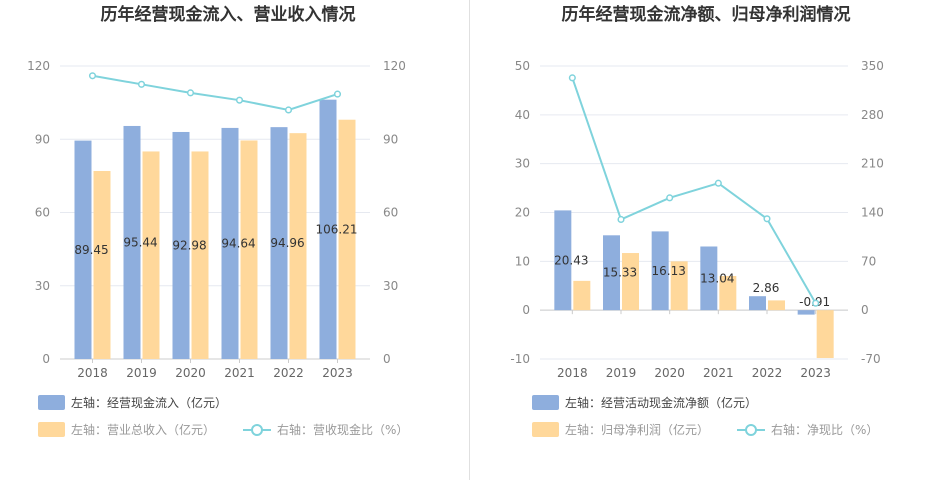 The image size is (935, 480). Describe the element at coordinates (522, 115) in the screenshot. I see `left-axis-tick: 40` at that location.